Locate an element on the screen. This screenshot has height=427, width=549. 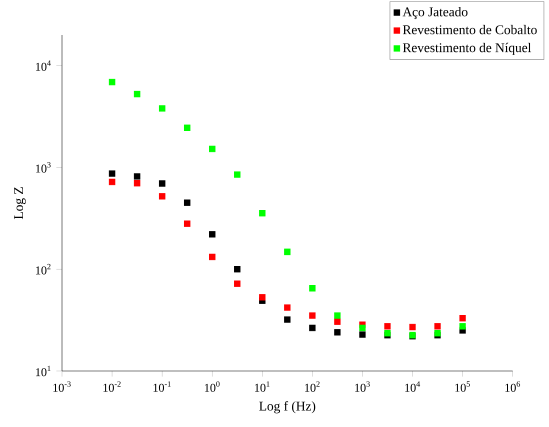
x-tick-label: 10$^{5}$ is located at coordinates (462, 386).